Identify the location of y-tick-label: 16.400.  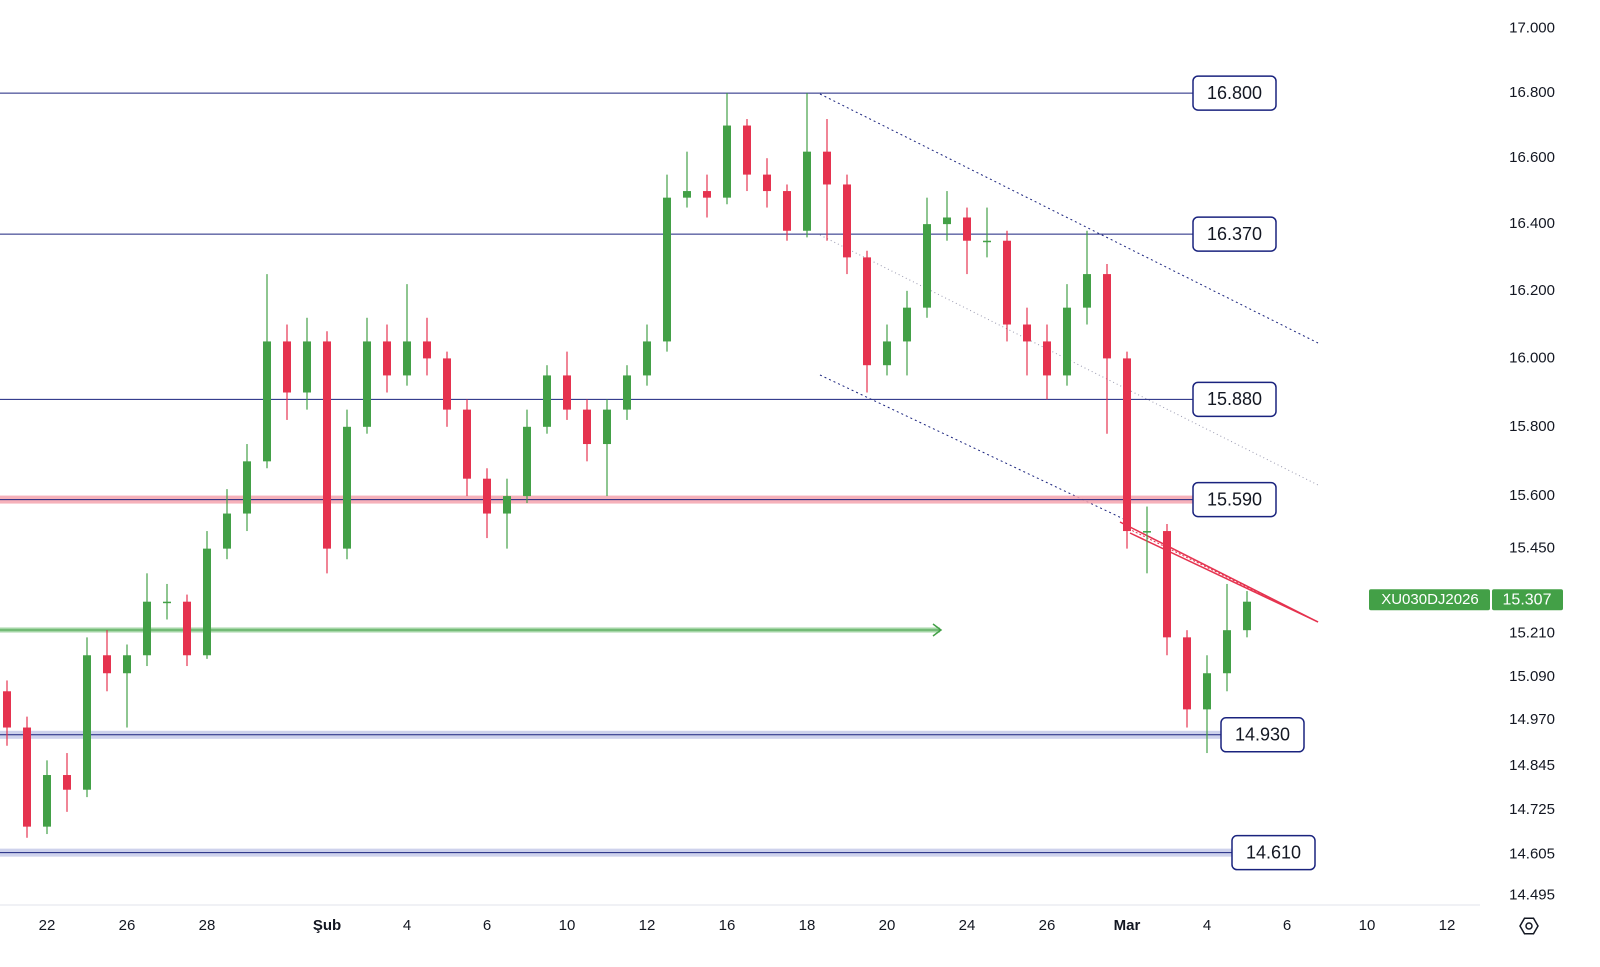
(1532, 223).